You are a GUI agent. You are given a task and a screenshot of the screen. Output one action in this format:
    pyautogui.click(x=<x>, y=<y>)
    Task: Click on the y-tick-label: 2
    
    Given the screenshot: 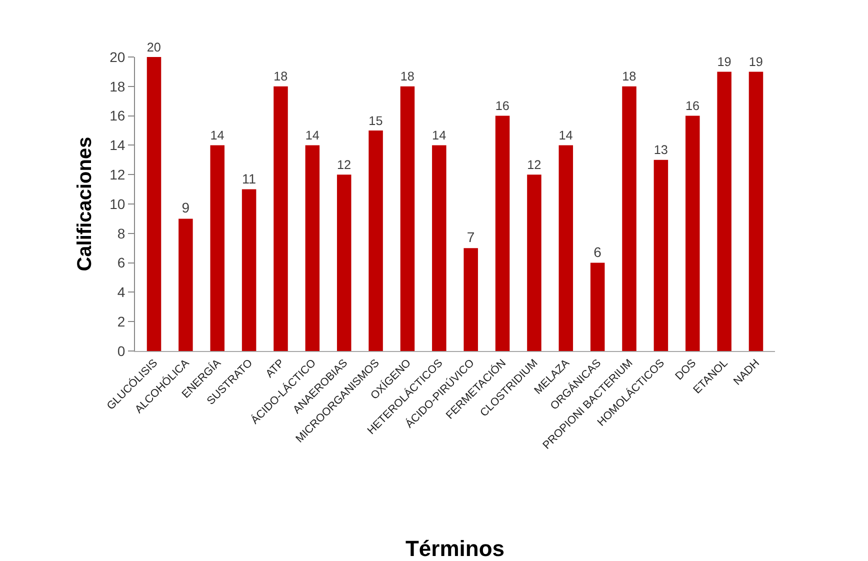 What is the action you would take?
    pyautogui.click(x=121, y=322)
    